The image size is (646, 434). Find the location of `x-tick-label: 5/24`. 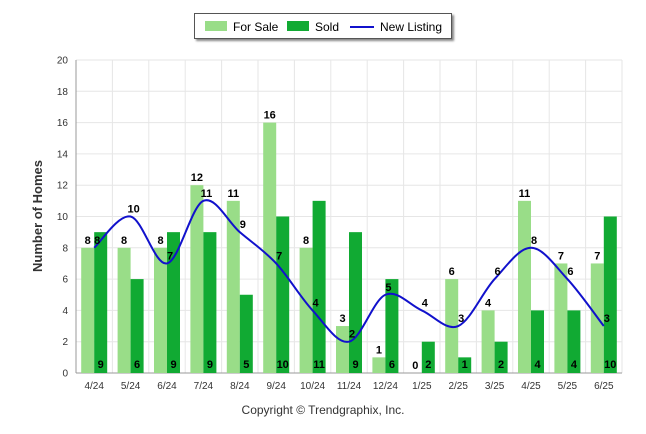

x-tick-label: 5/24 is located at coordinates (131, 386).